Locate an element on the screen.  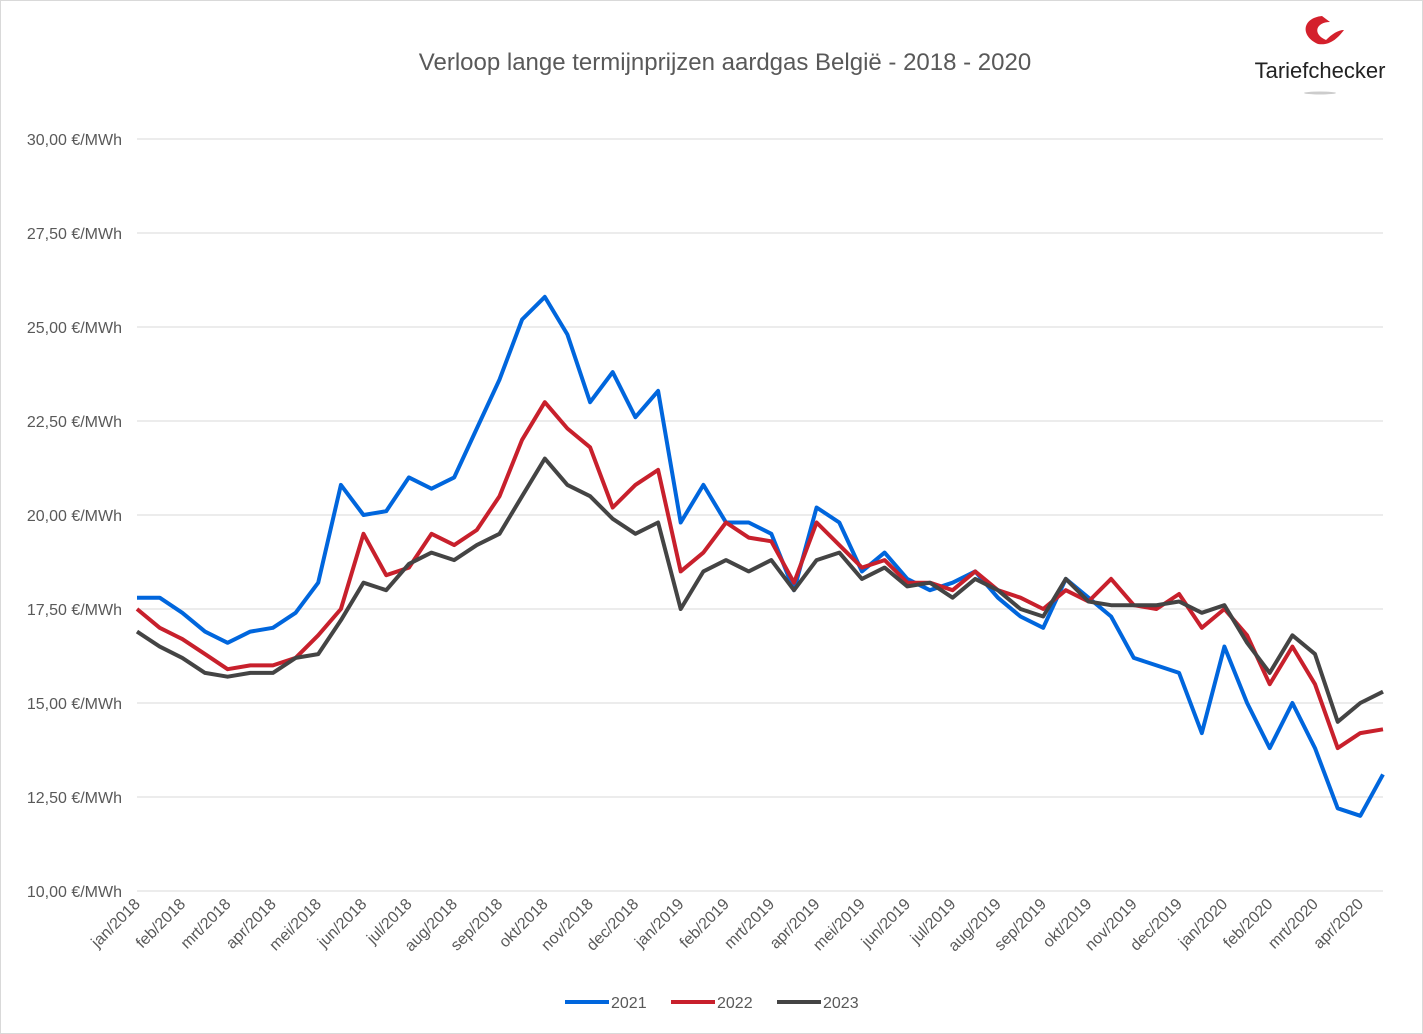
legend-label: 2023 is located at coordinates (841, 1003).